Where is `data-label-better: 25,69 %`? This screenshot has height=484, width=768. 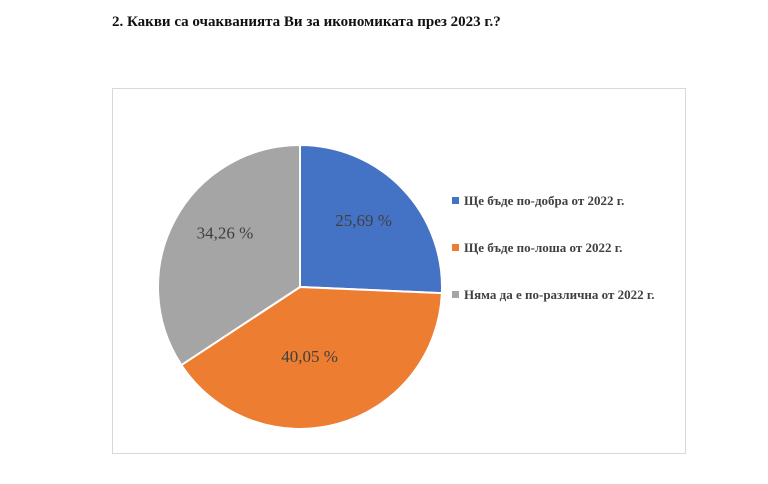 data-label-better: 25,69 % is located at coordinates (363, 220).